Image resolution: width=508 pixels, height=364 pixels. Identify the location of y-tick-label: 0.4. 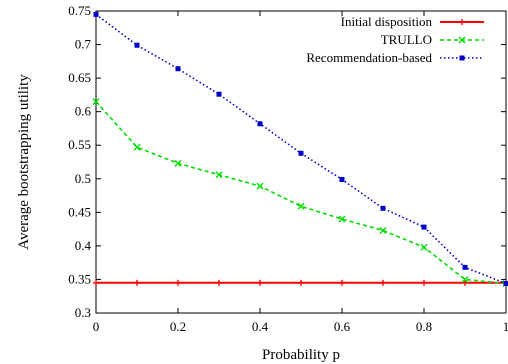
(83, 245).